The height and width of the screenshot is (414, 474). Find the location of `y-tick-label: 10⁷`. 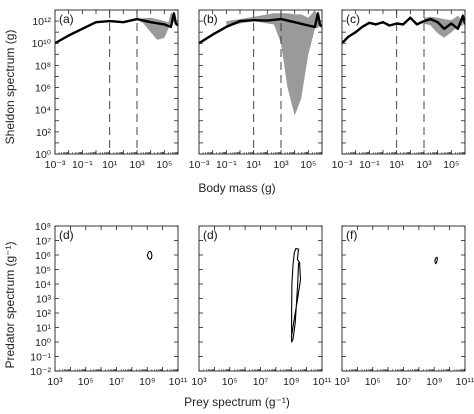

y-tick-label: 10⁷ is located at coordinates (44, 242).